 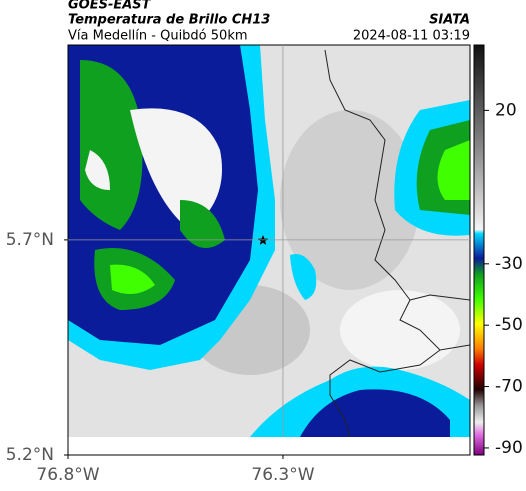 I want to click on colorbar-tick-label: -90, so click(x=509, y=448).